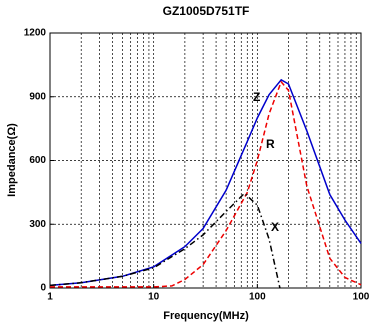  What do you see at coordinates (35, 33) in the screenshot?
I see `y-tick-label: 1200` at bounding box center [35, 33].